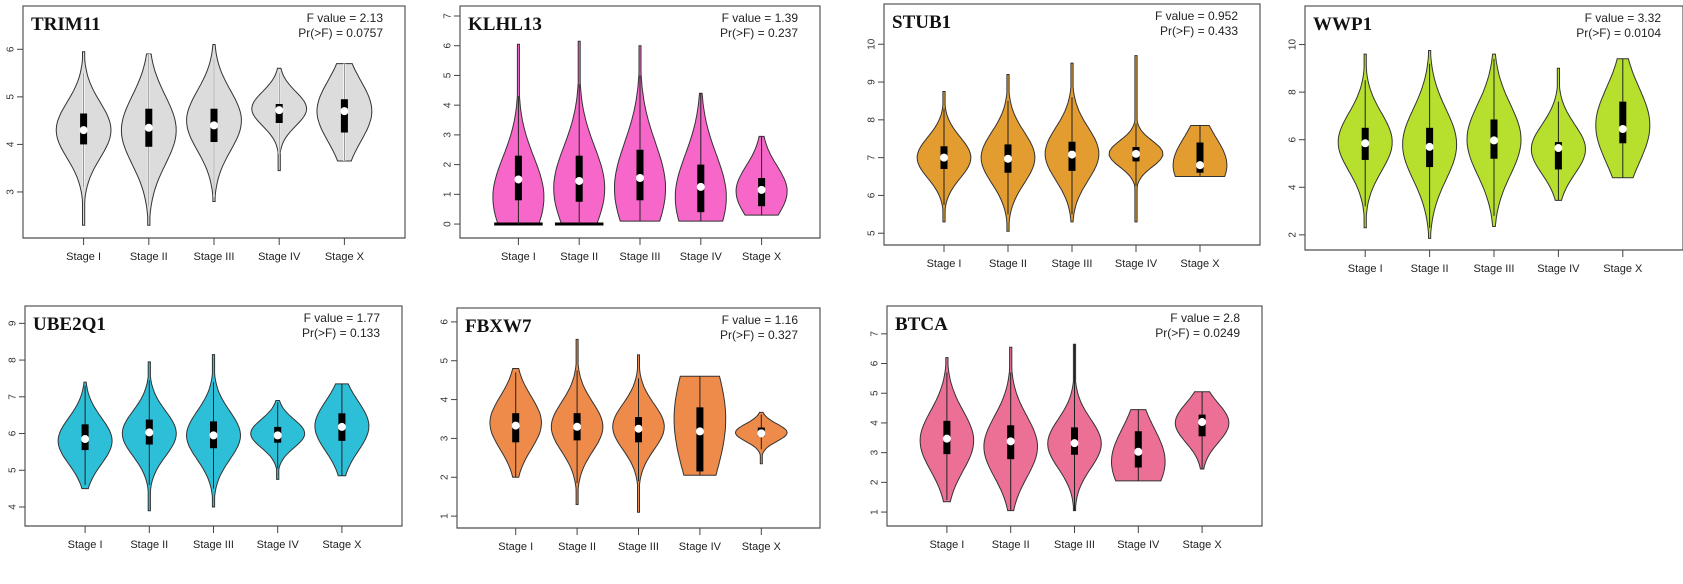 Image resolution: width=1683 pixels, height=584 pixels. I want to click on gene-title: TRIM11, so click(66, 24).